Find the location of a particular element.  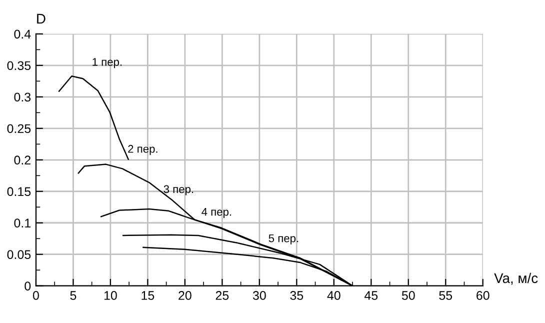

x-tick-label: 0 is located at coordinates (35, 295).